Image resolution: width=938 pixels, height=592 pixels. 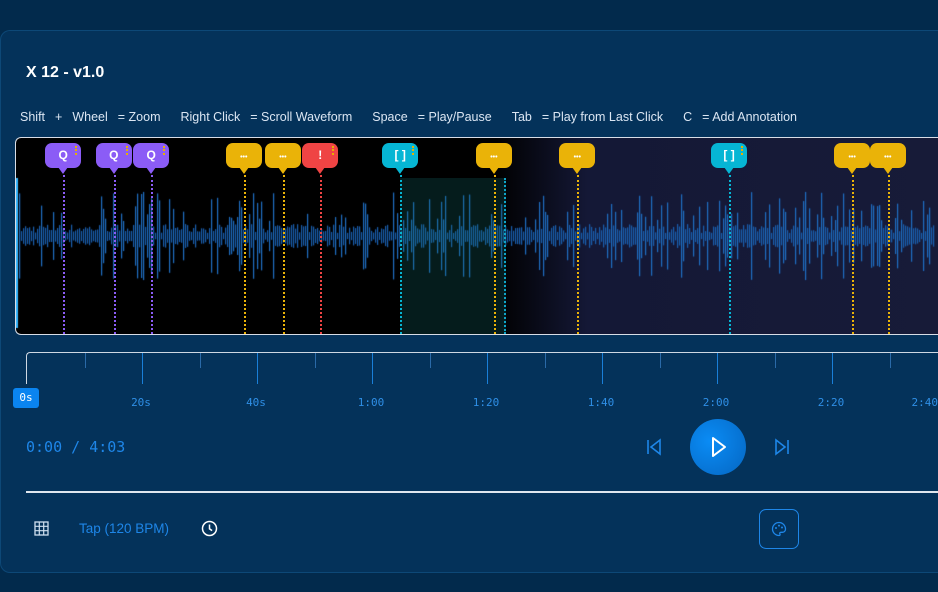 I want to click on selection-region, so click(x=453, y=256).